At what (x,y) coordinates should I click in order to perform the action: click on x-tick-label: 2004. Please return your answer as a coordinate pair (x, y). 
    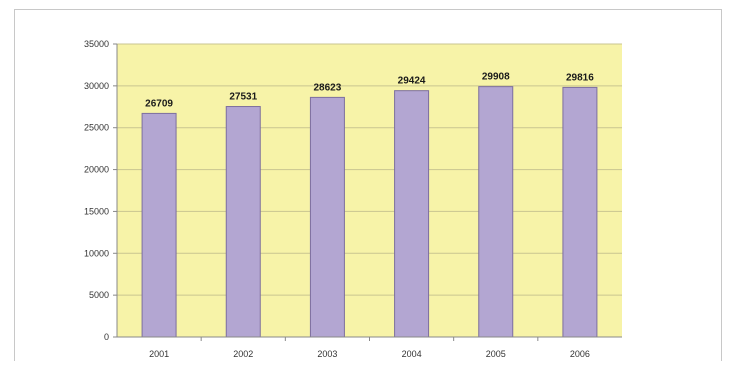
    Looking at the image, I should click on (412, 354).